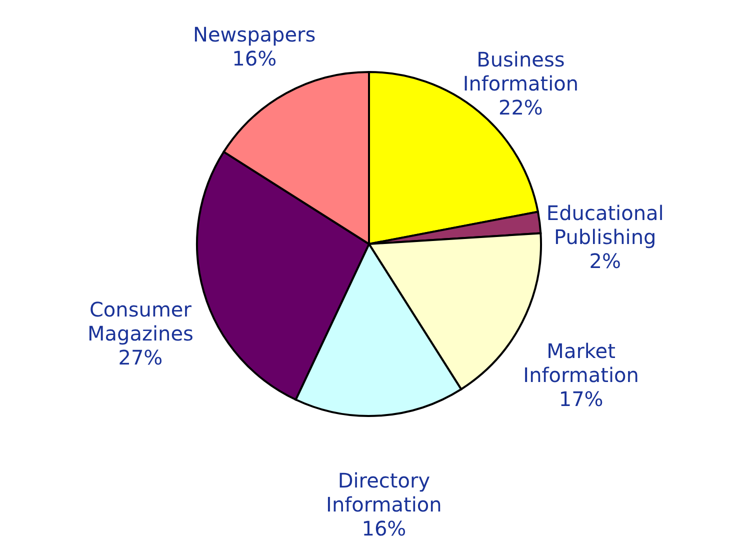 This screenshot has height=547, width=739. I want to click on slice-label: Educational Publishing, so click(605, 225).